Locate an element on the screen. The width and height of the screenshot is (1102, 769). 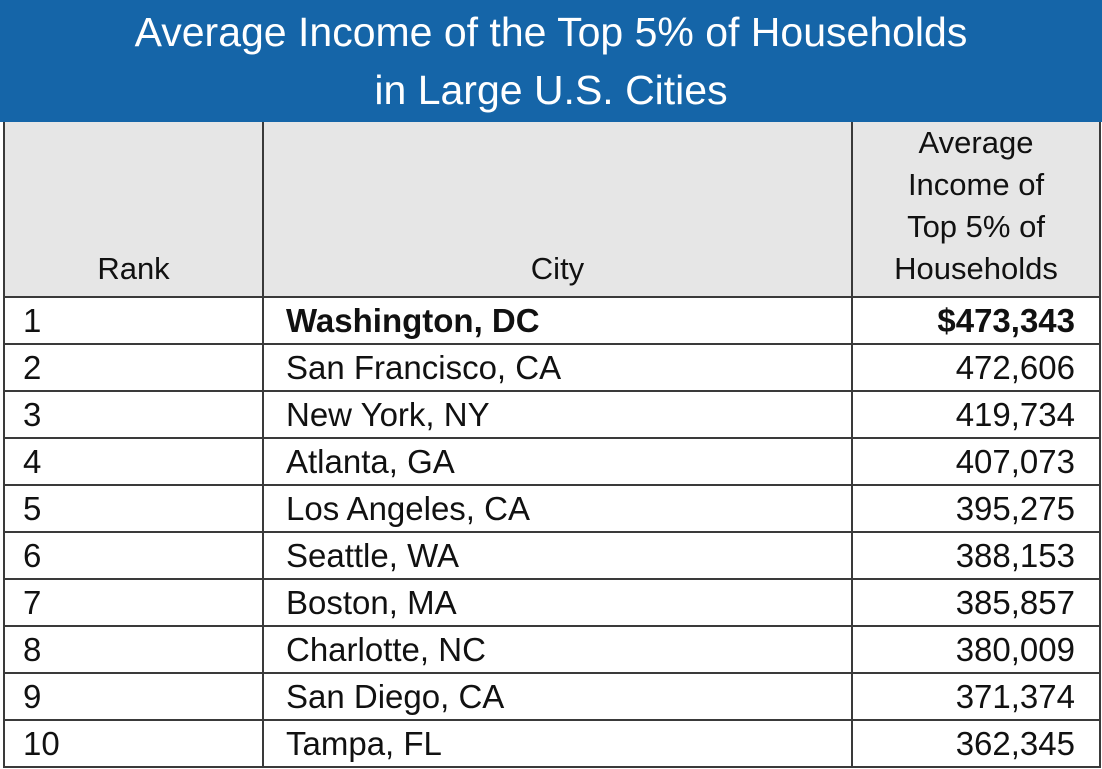
header-income-line: Income of is located at coordinates (976, 184).